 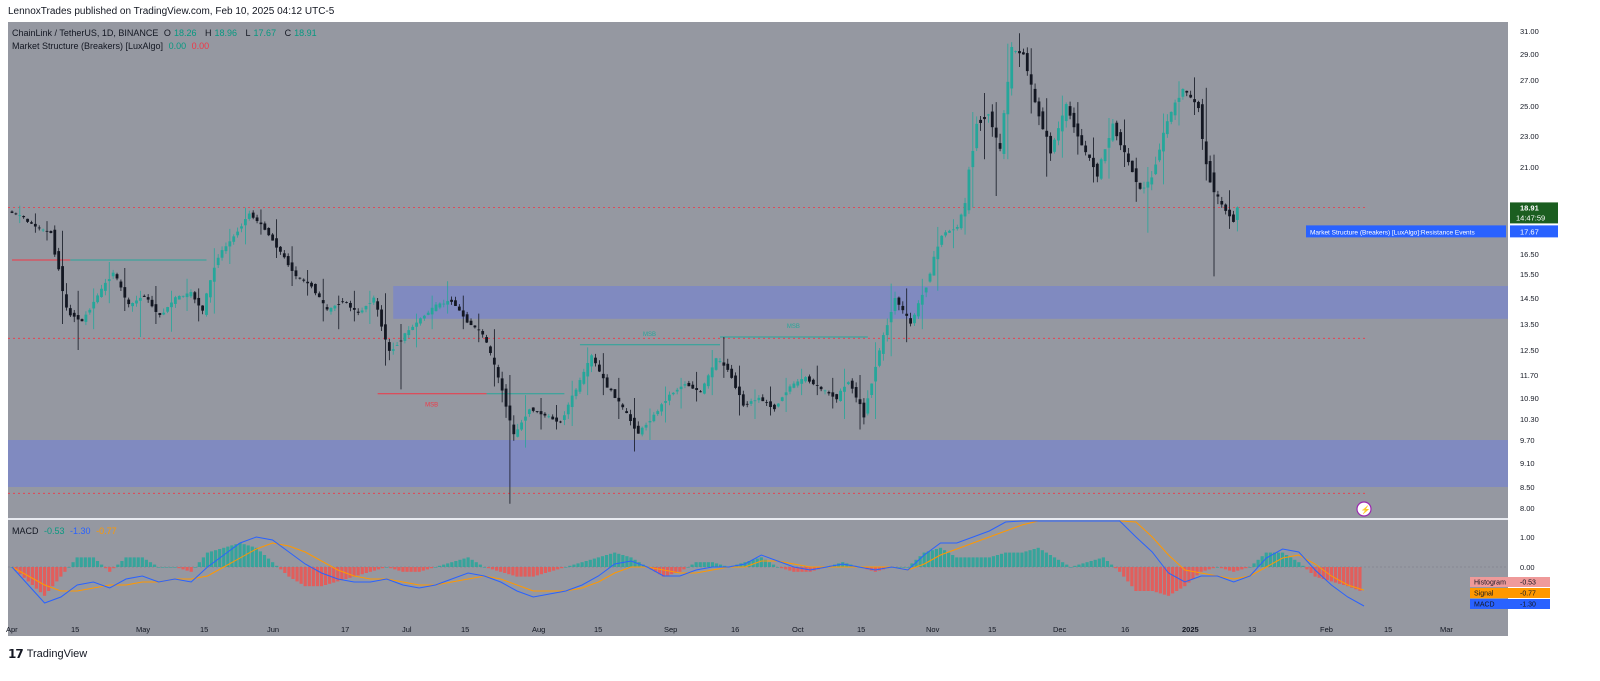 I want to click on price-tick-4: 23.00, so click(x=1529, y=136).